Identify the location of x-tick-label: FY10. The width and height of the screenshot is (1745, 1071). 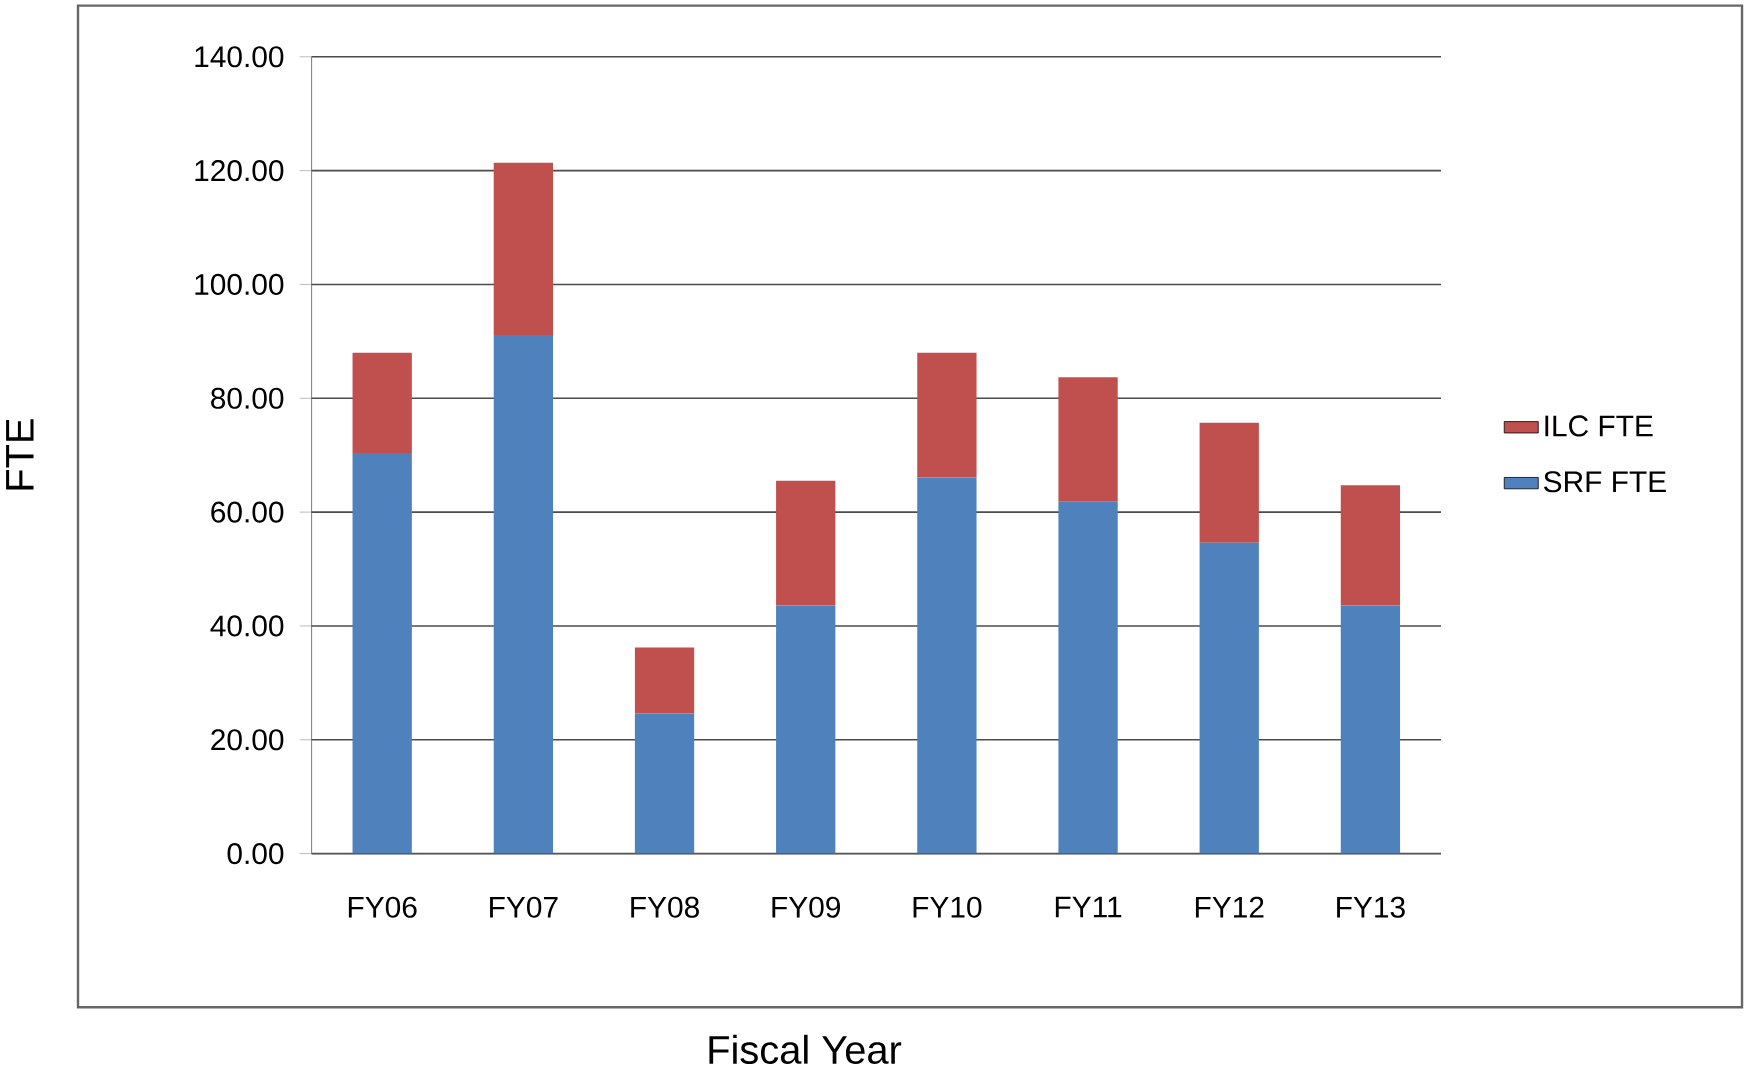
(947, 907).